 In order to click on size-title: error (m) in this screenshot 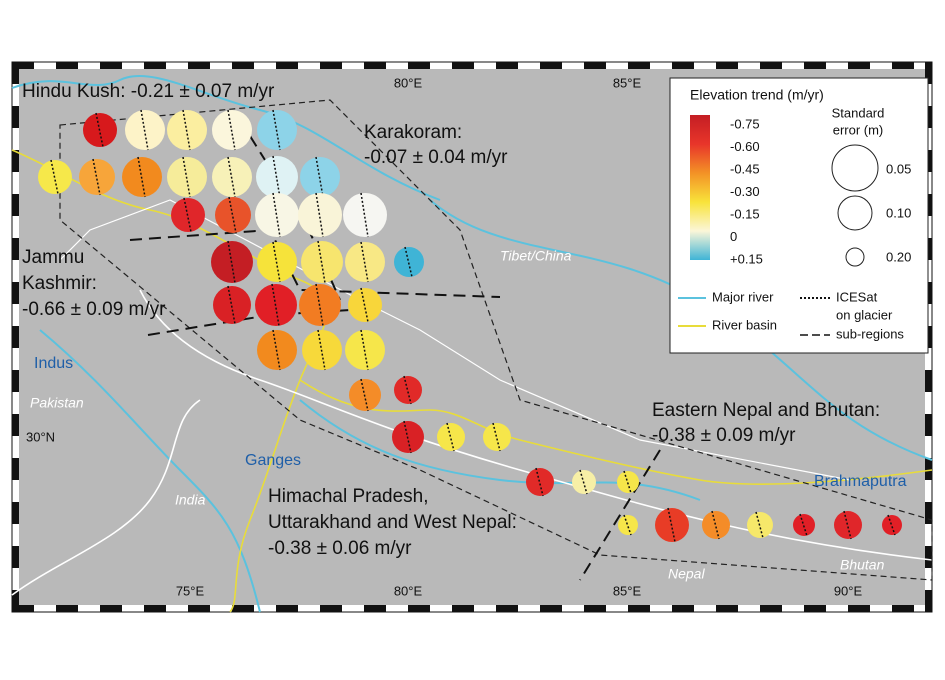, I will do `click(858, 129)`.